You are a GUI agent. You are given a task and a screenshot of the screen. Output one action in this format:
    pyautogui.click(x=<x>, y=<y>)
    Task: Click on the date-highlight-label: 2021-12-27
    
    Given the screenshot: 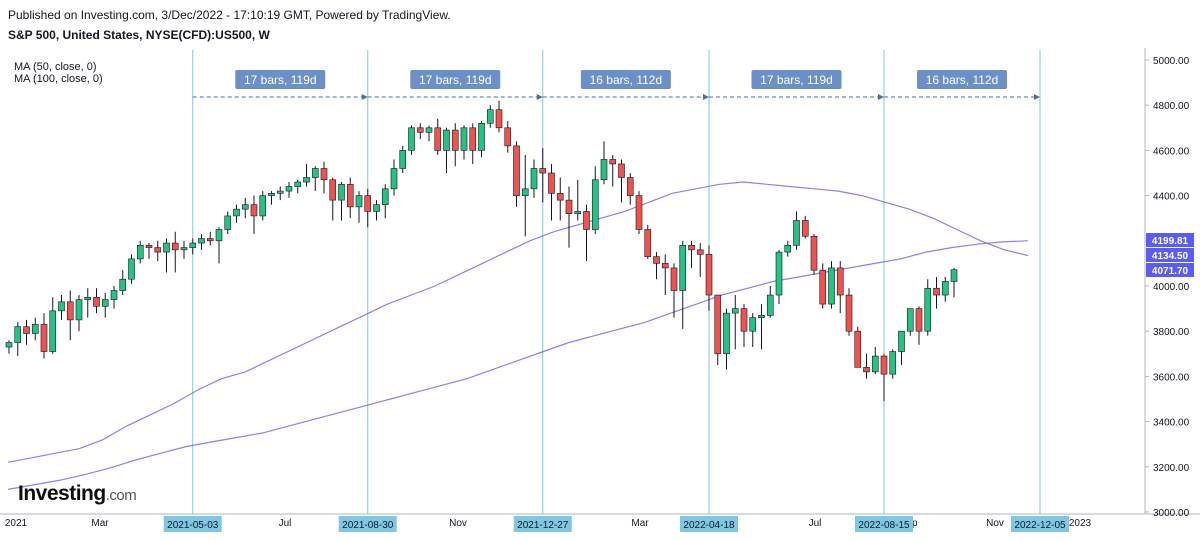 What is the action you would take?
    pyautogui.click(x=543, y=525)
    